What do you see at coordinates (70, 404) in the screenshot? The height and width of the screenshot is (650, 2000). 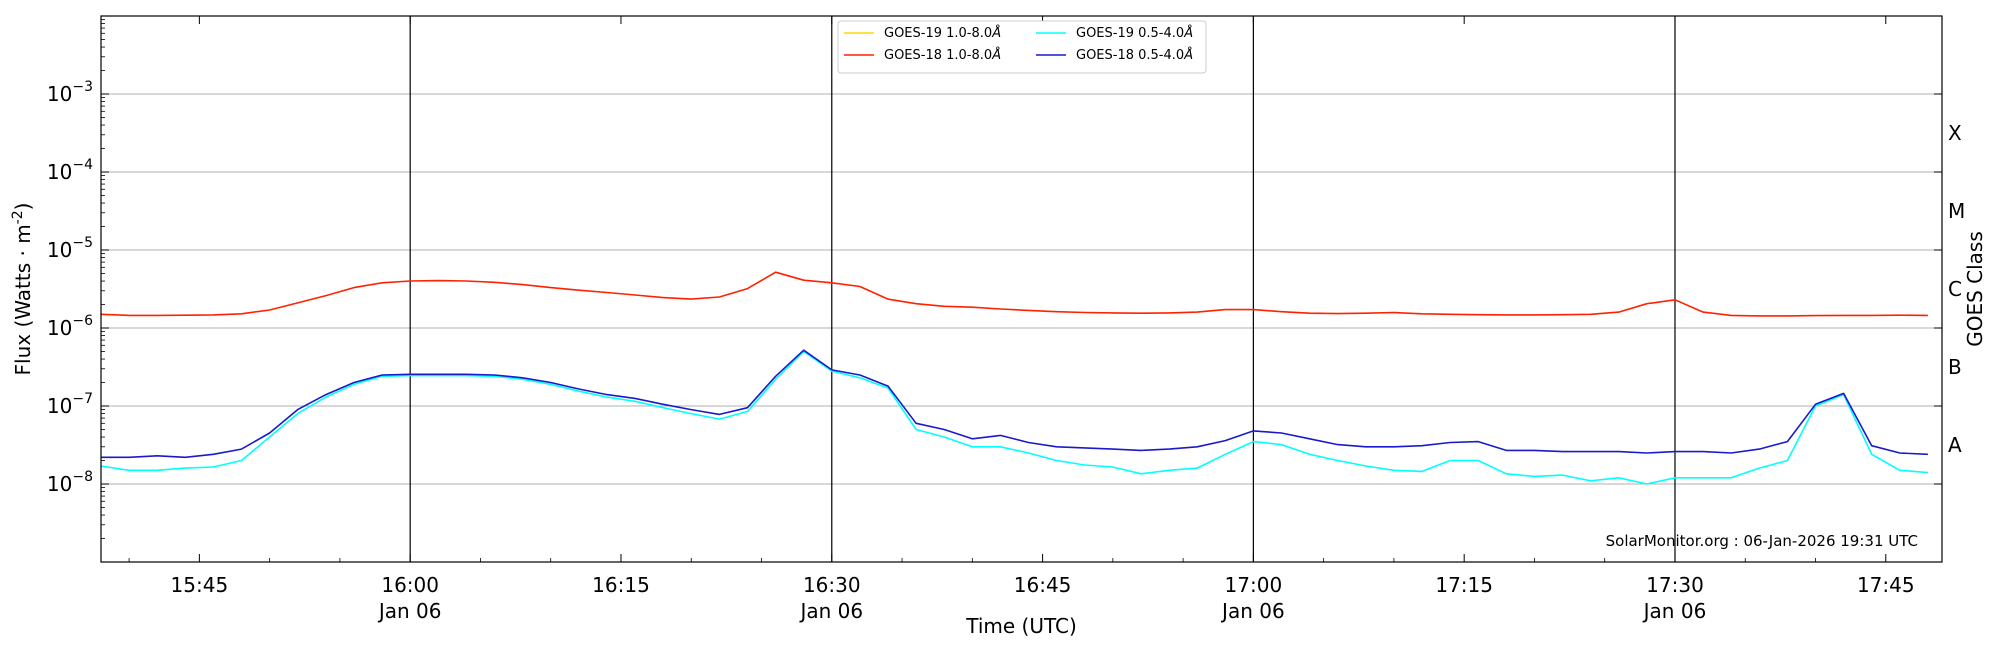 I see `y-tick-label: 10⁻⁷` at bounding box center [70, 404].